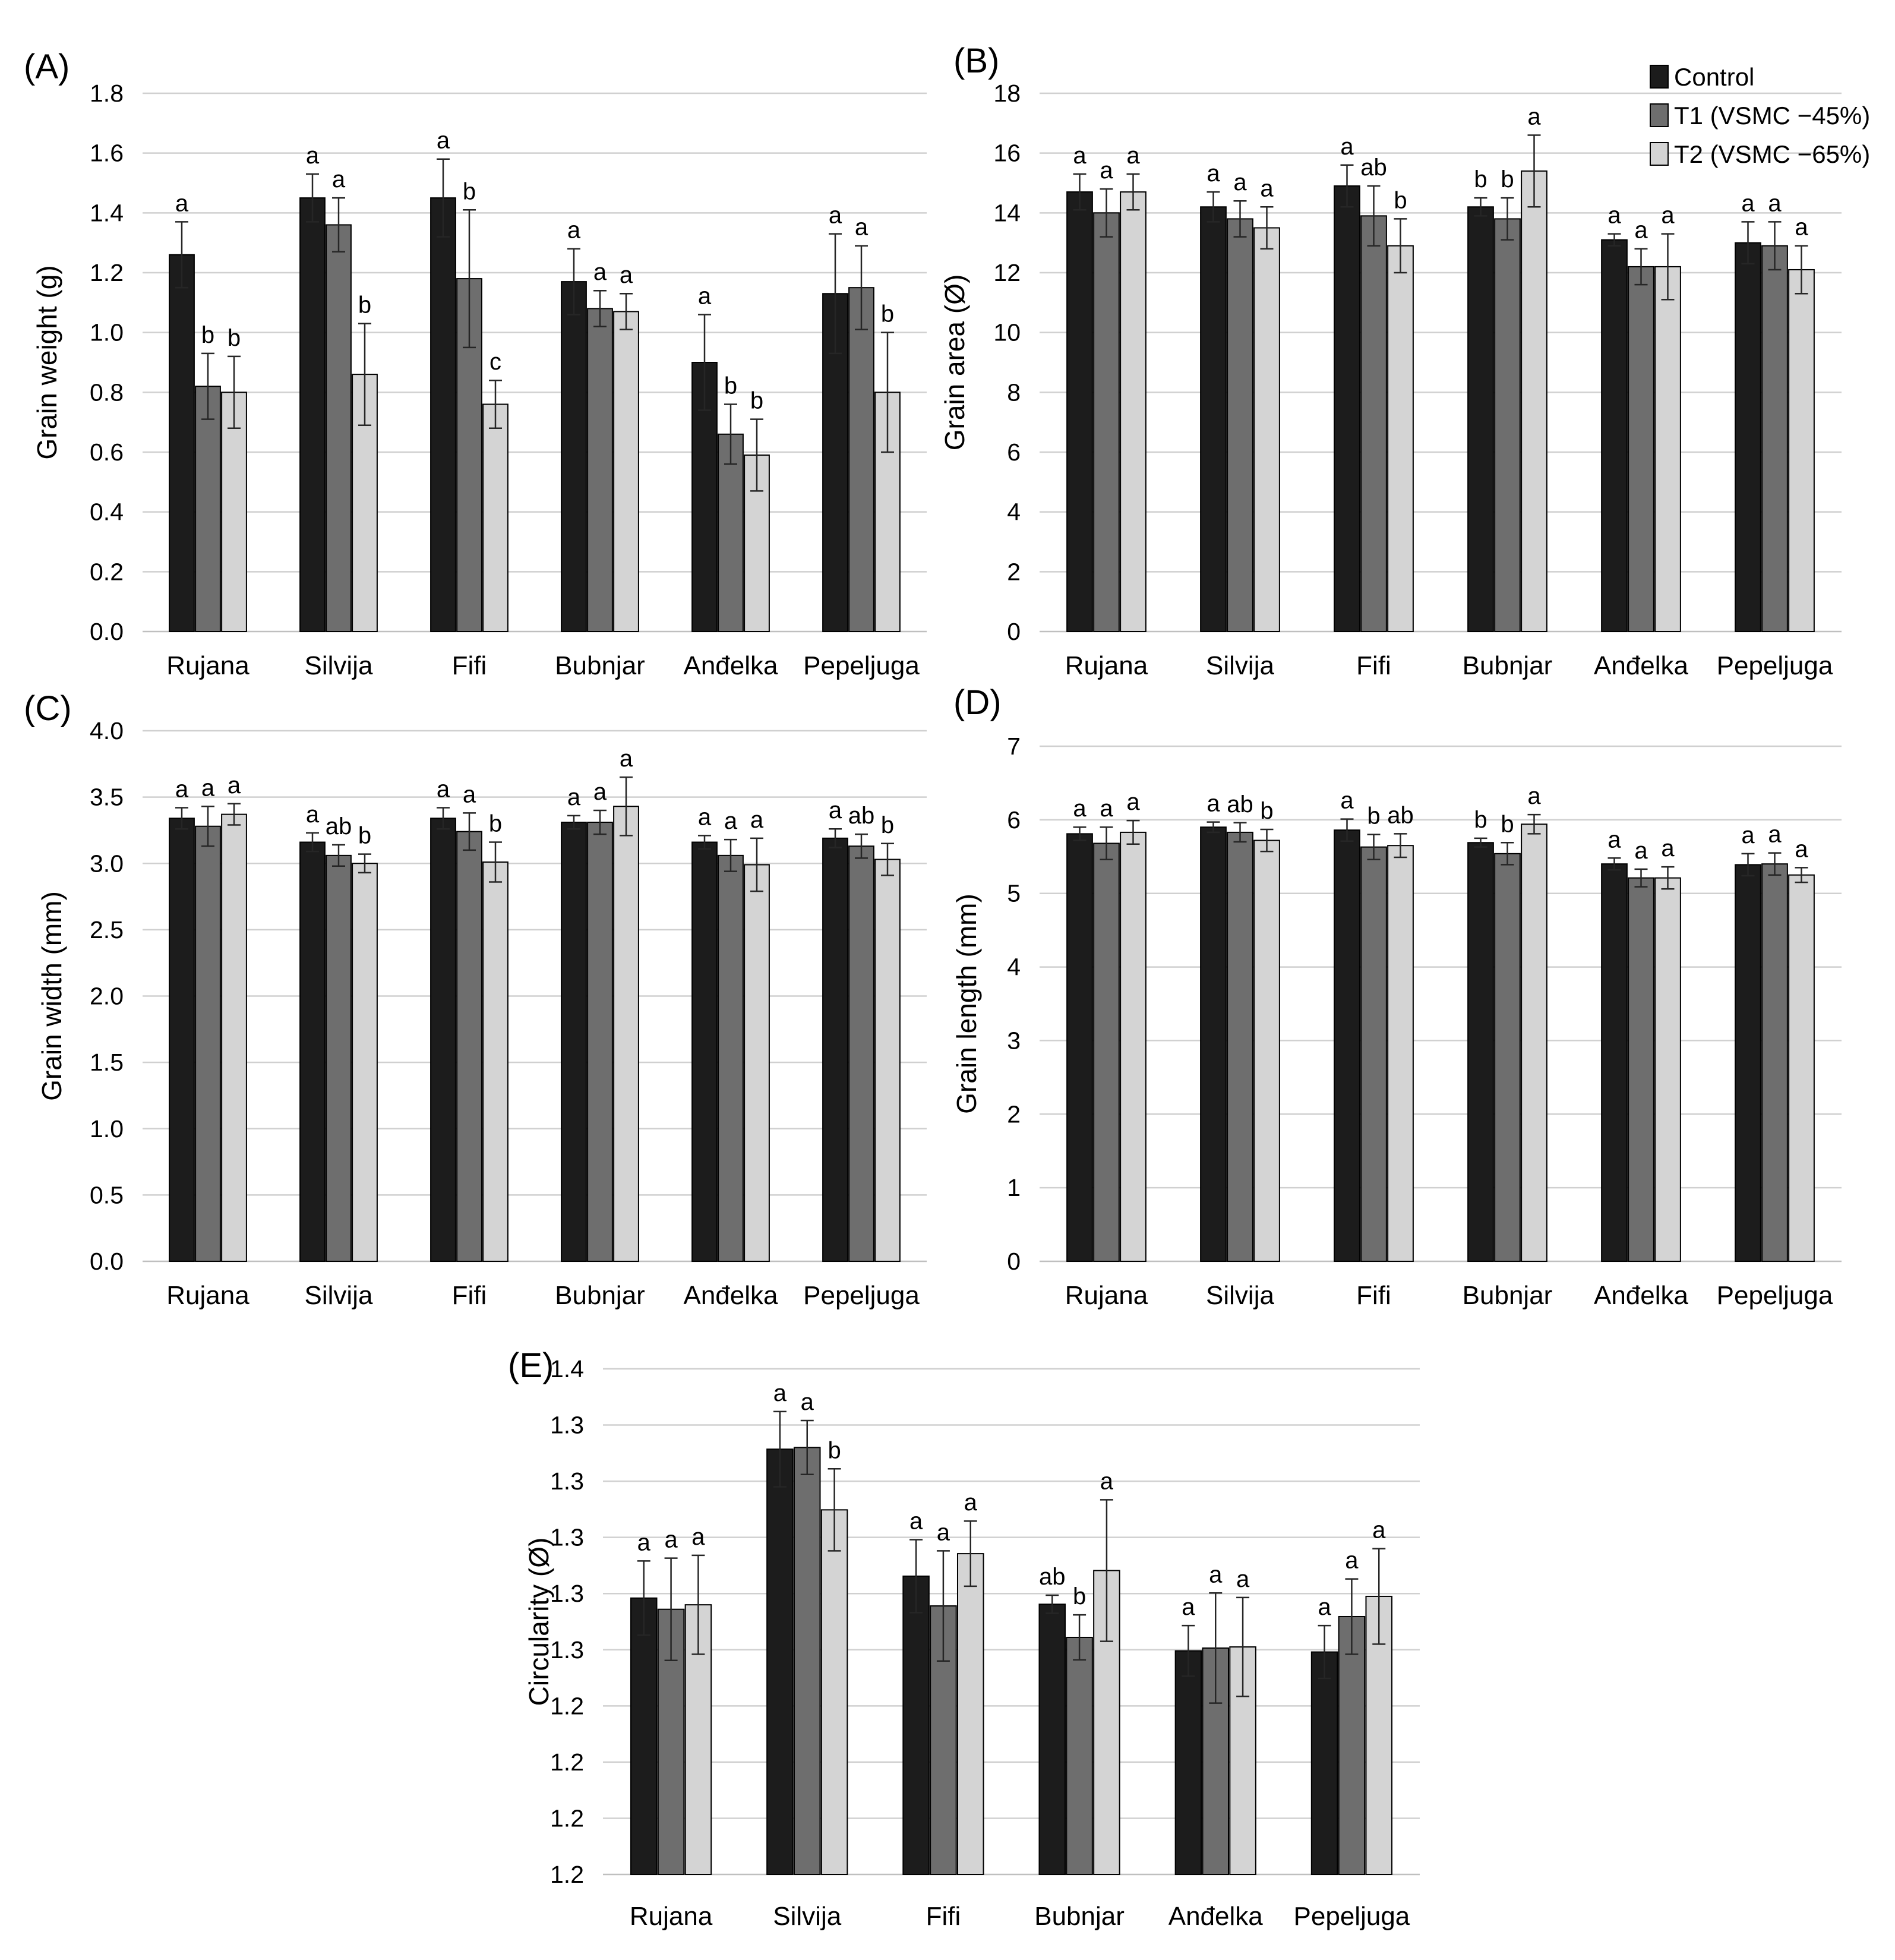 This screenshot has height=1960, width=1895. I want to click on y-tick-label: 3.0, so click(107, 863).